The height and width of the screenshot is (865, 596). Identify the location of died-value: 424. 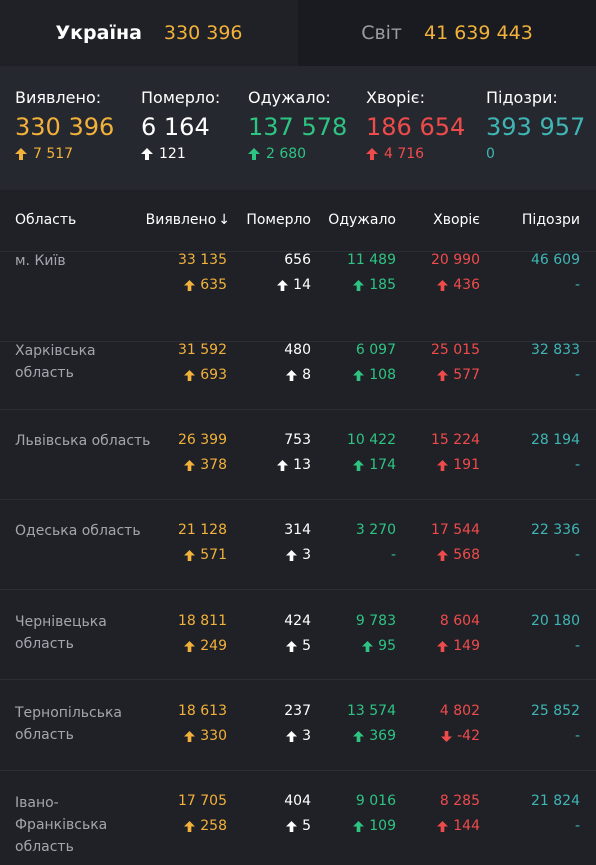
(297, 621).